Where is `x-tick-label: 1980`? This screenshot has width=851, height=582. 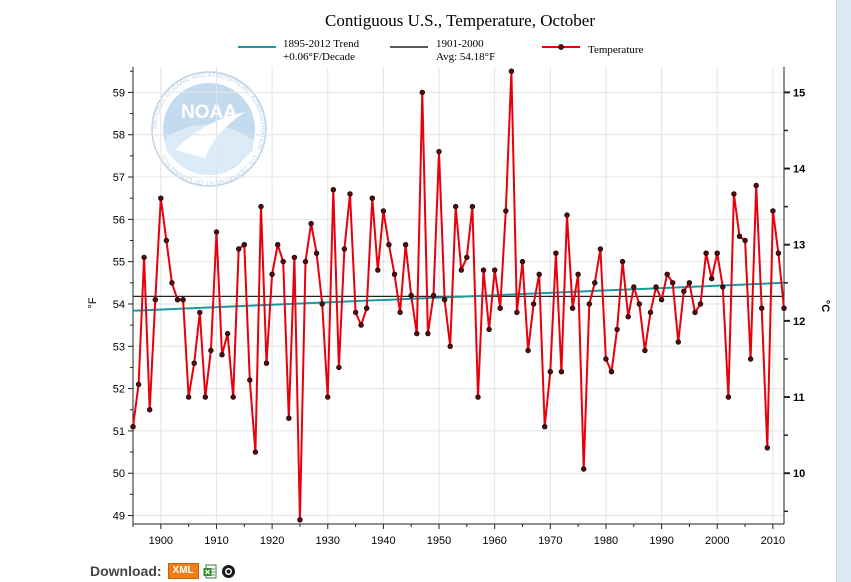 x-tick-label: 1980 is located at coordinates (606, 541).